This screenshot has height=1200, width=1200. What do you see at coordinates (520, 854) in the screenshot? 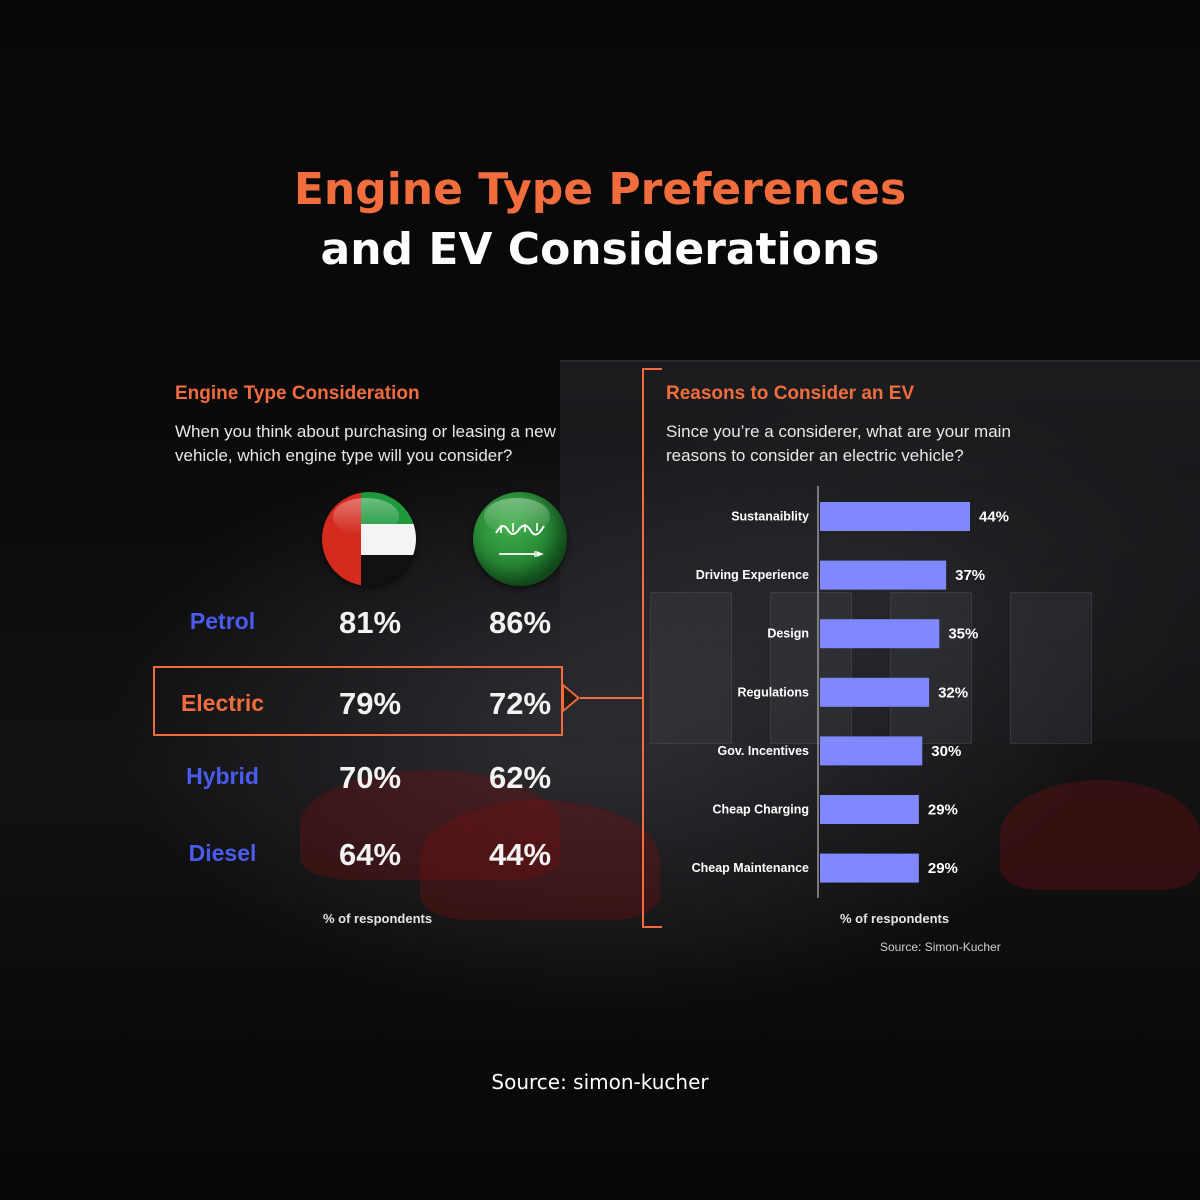
I see `diesel-ksa-value: 44%` at bounding box center [520, 854].